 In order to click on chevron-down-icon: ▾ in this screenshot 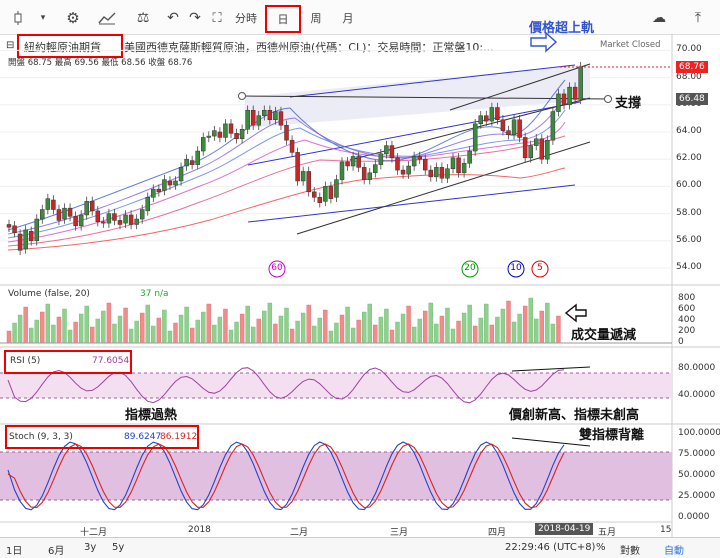, I will do `click(43, 18)`.